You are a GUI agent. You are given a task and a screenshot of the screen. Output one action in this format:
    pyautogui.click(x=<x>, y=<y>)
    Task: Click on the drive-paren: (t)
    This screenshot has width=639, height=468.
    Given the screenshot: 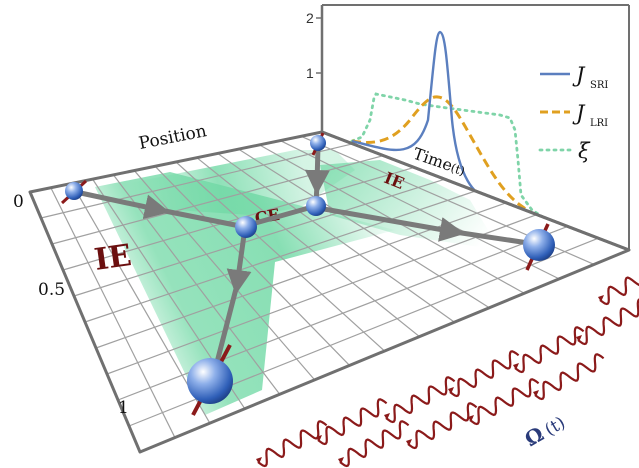 What is the action you would take?
    pyautogui.click(x=555, y=426)
    